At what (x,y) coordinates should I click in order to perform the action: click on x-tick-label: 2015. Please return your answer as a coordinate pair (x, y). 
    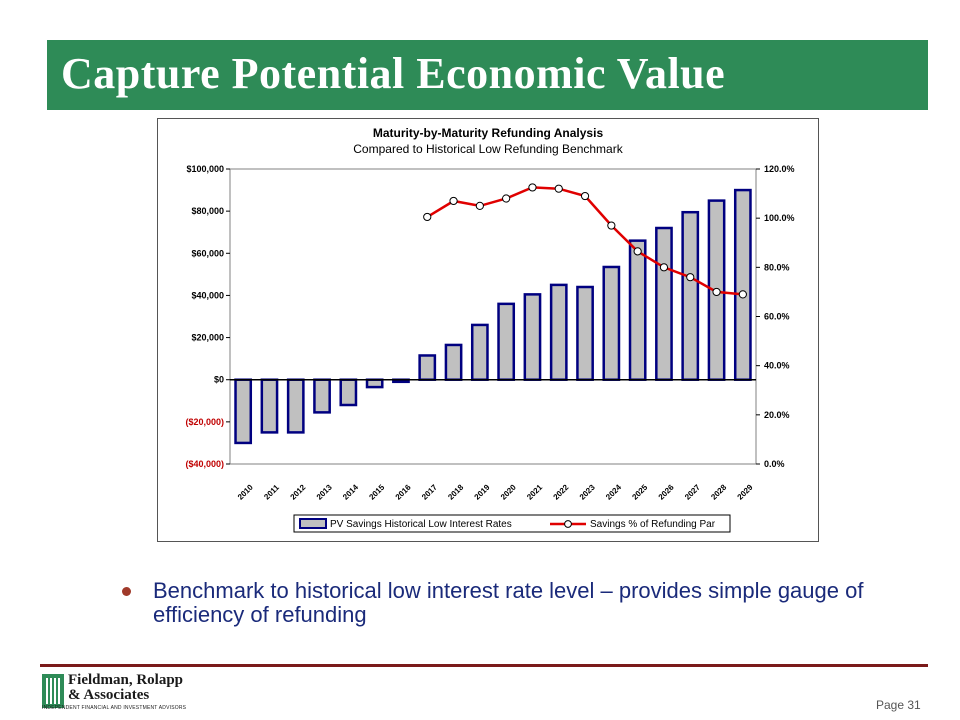
    Looking at the image, I should click on (376, 491).